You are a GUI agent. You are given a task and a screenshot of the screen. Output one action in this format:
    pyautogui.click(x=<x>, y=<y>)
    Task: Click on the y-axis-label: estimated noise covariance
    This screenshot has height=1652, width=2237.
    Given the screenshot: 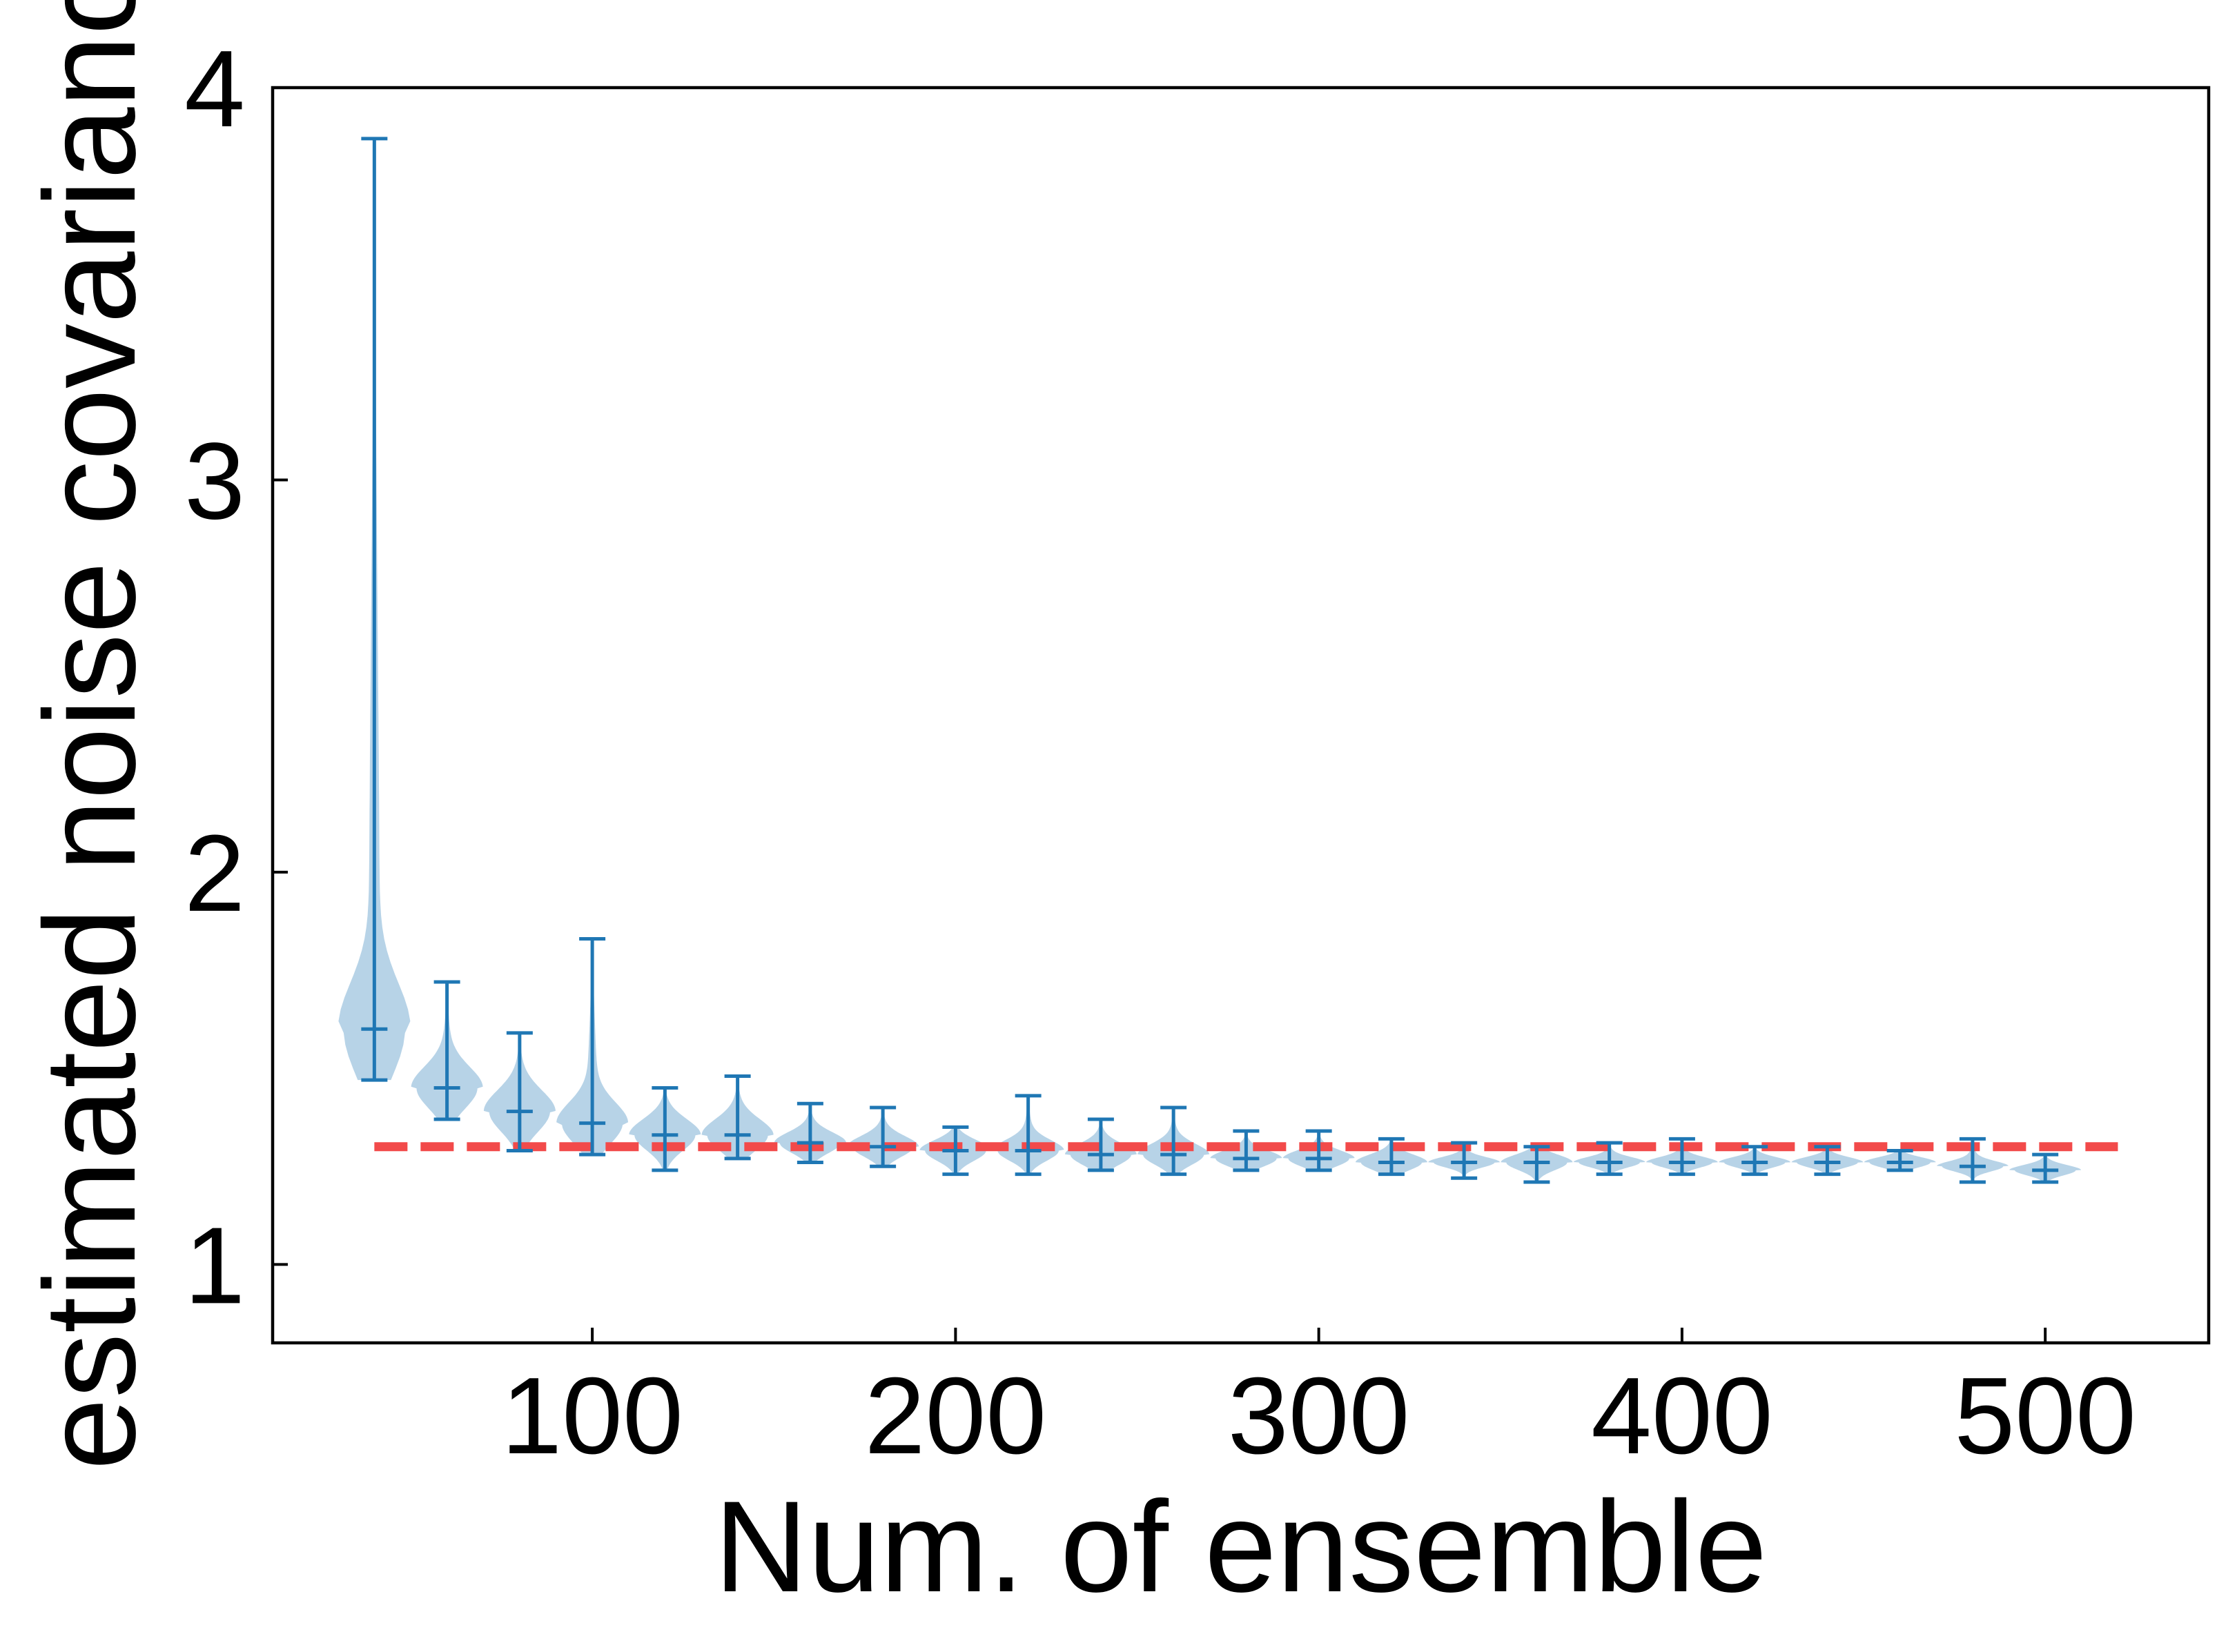 What is the action you would take?
    pyautogui.click(x=89, y=735)
    